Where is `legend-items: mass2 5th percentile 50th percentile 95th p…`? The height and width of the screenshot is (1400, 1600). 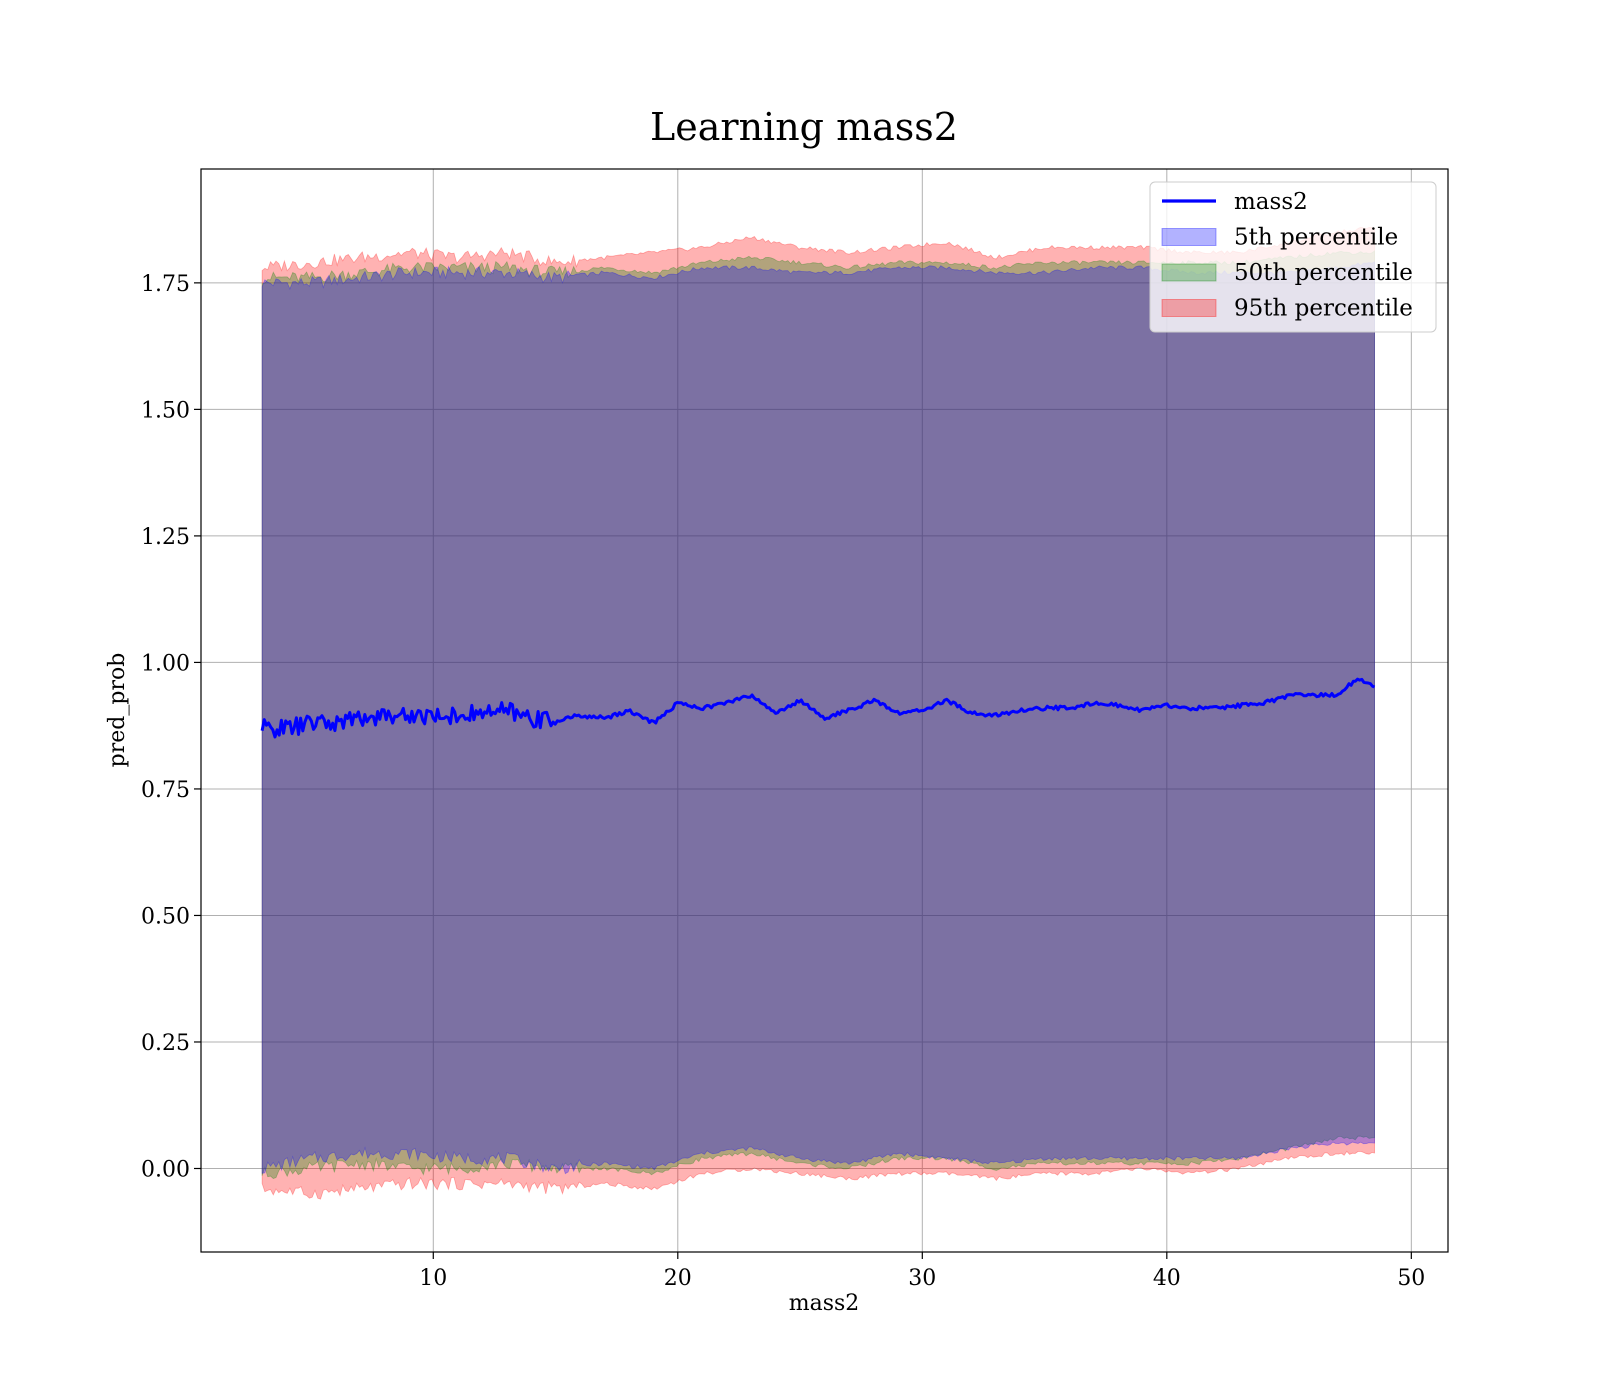
legend-items: mass2 5th percentile 50th percentile 95th p… is located at coordinates (1287, 255).